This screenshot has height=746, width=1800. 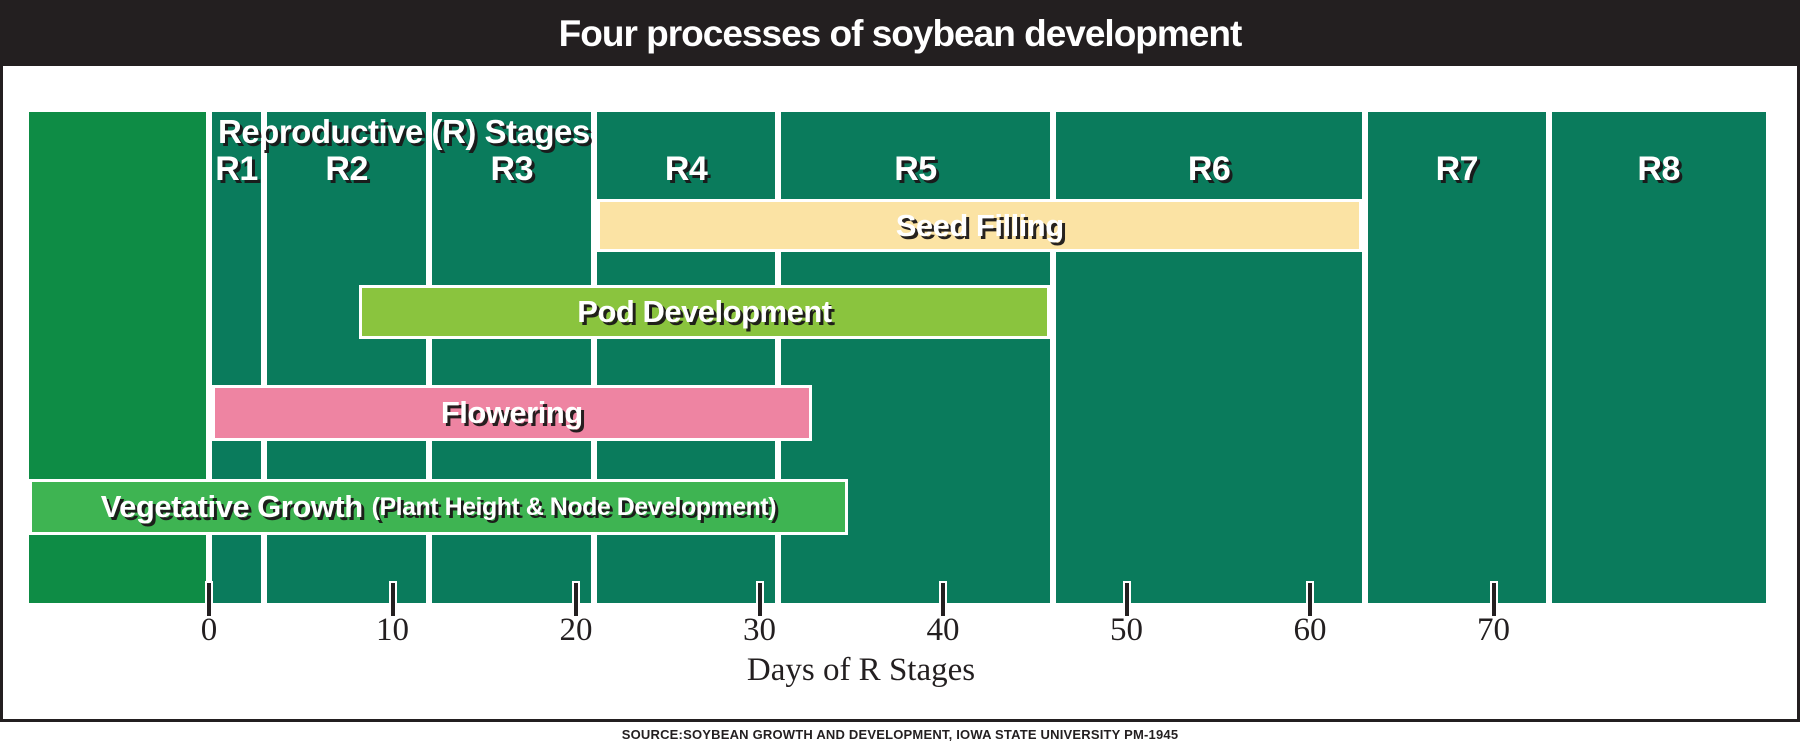 I want to click on stage-panel-r6, so click(x=1209, y=357).